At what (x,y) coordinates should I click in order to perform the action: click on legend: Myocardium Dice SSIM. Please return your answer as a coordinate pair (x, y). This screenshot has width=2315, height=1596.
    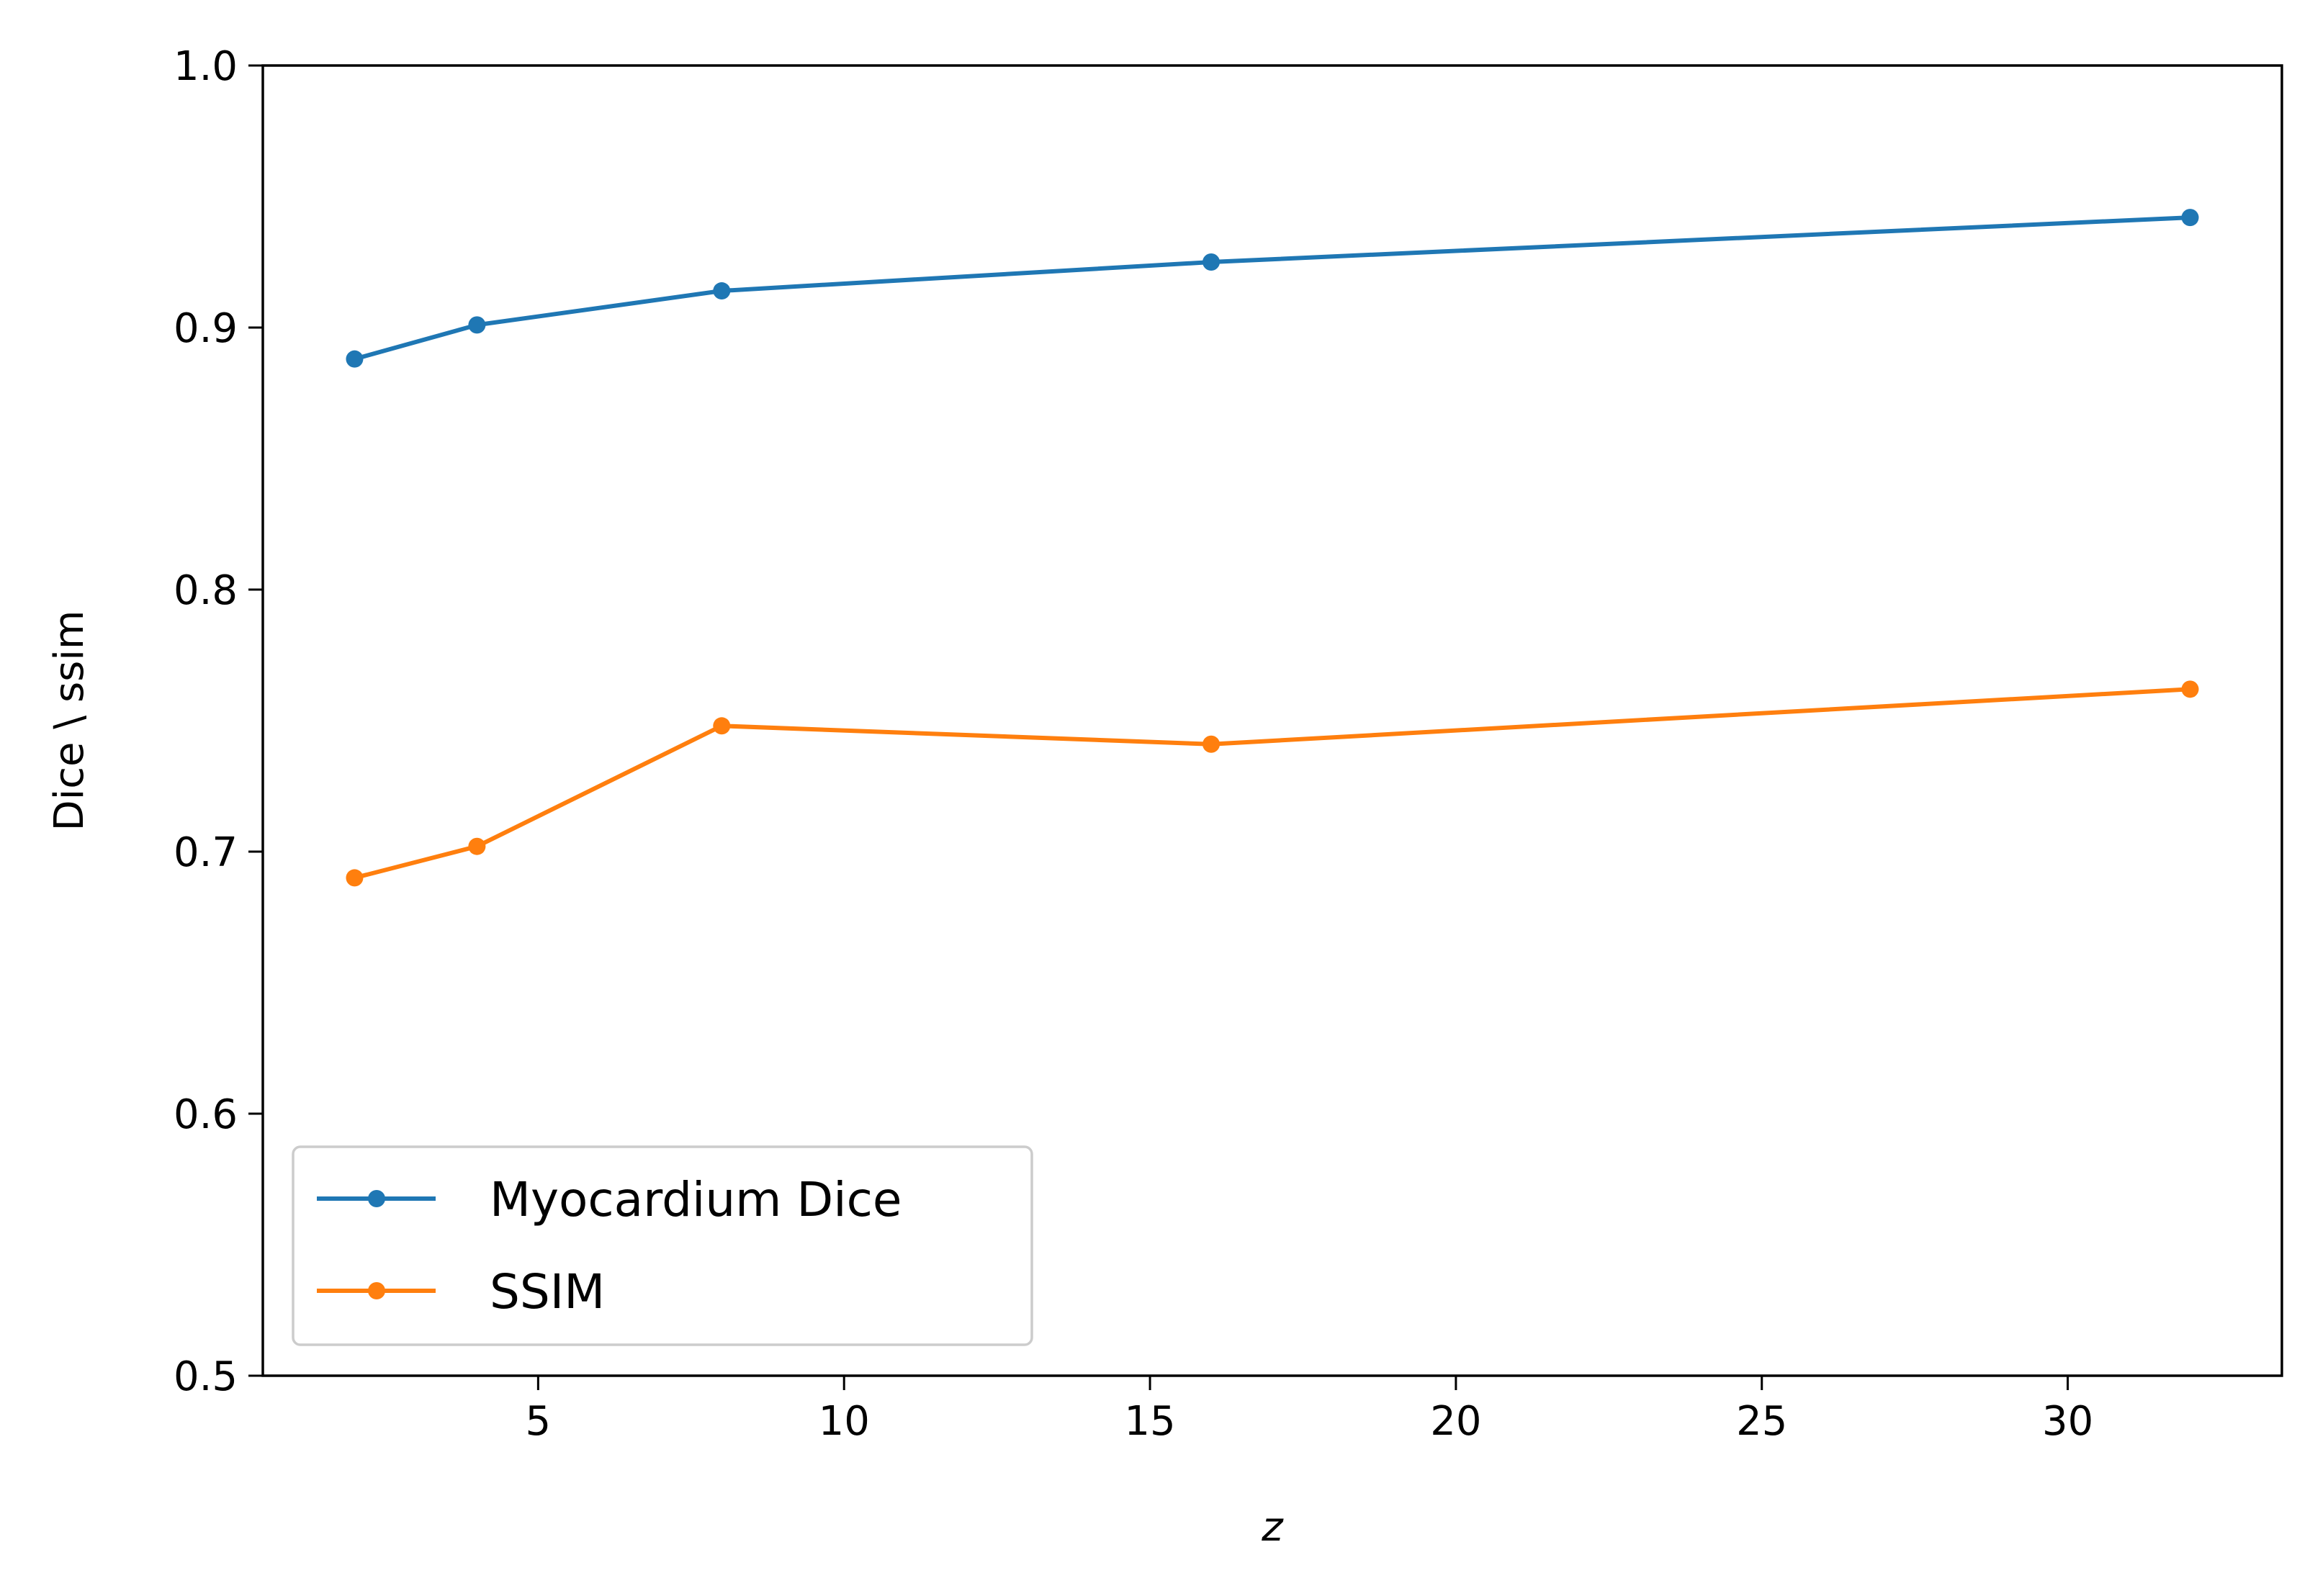
    Looking at the image, I should click on (662, 1245).